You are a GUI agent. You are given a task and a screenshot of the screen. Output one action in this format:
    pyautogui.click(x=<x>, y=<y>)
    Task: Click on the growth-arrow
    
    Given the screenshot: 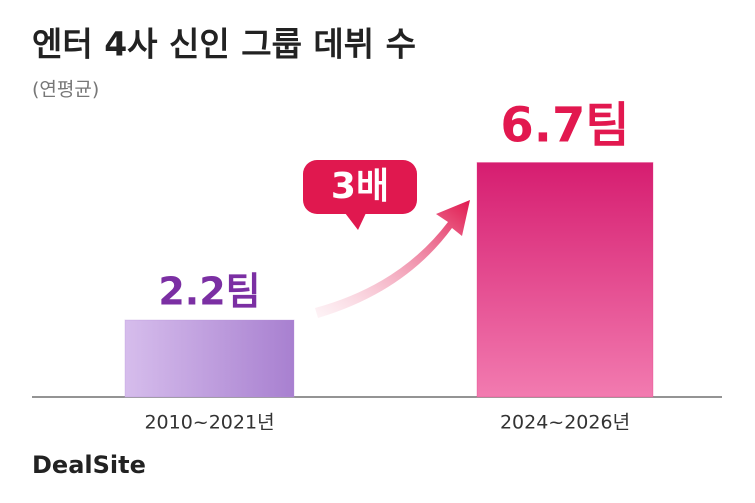 What is the action you would take?
    pyautogui.click(x=392, y=259)
    